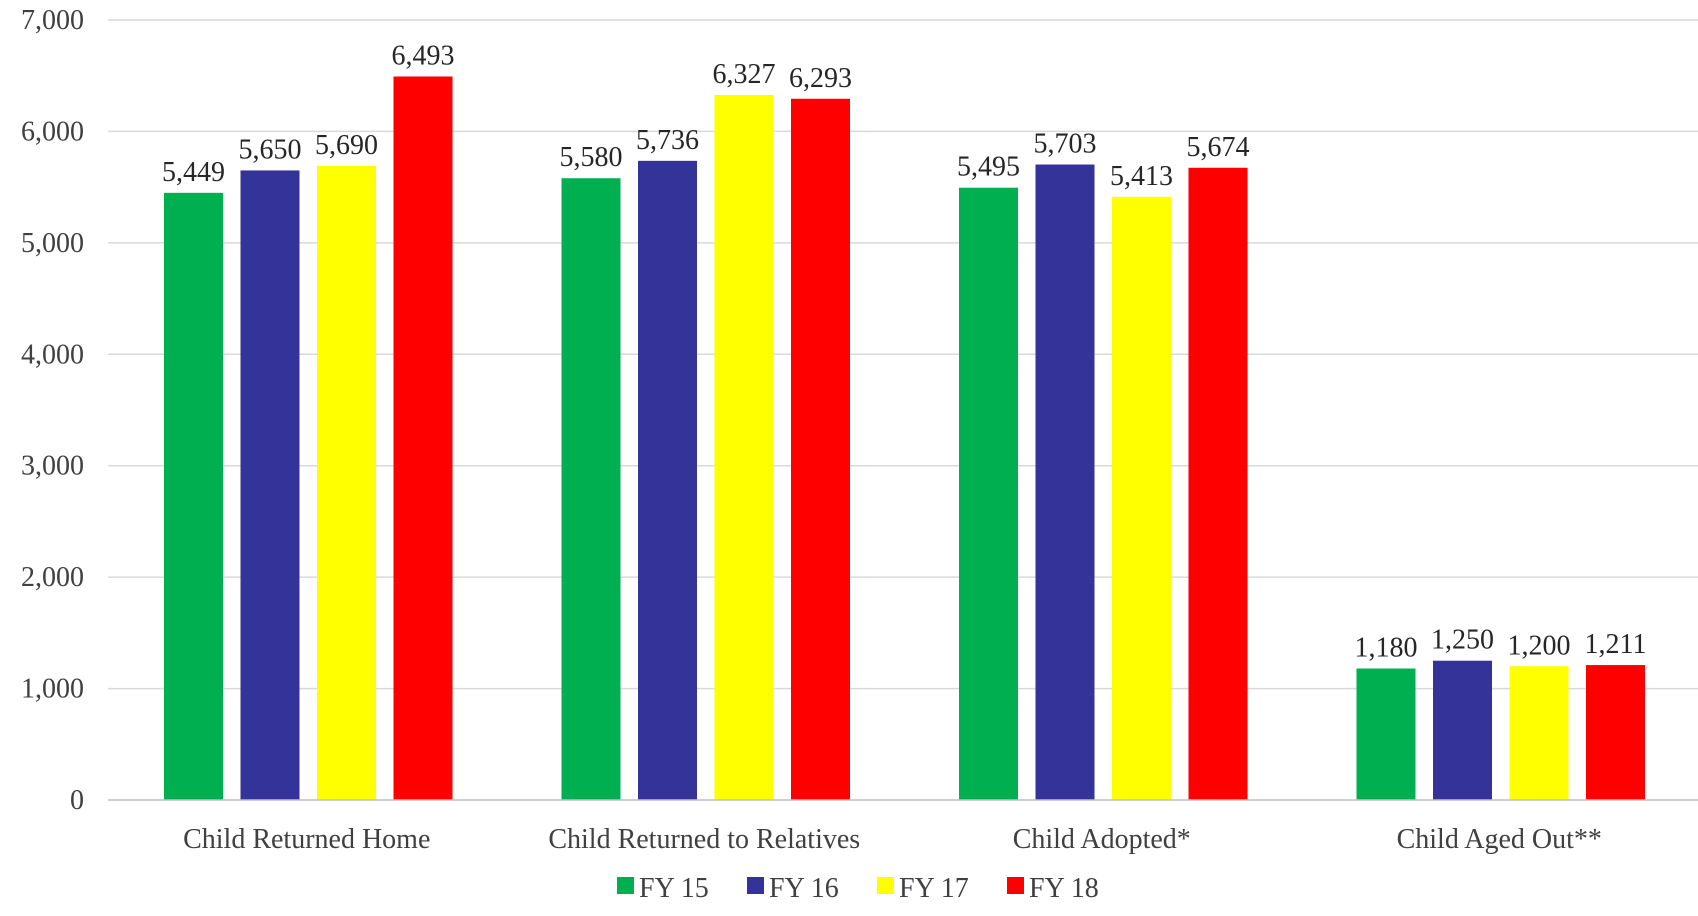 This screenshot has width=1698, height=916. Describe the element at coordinates (423, 55) in the screenshot. I see `data-label: 6,493` at that location.